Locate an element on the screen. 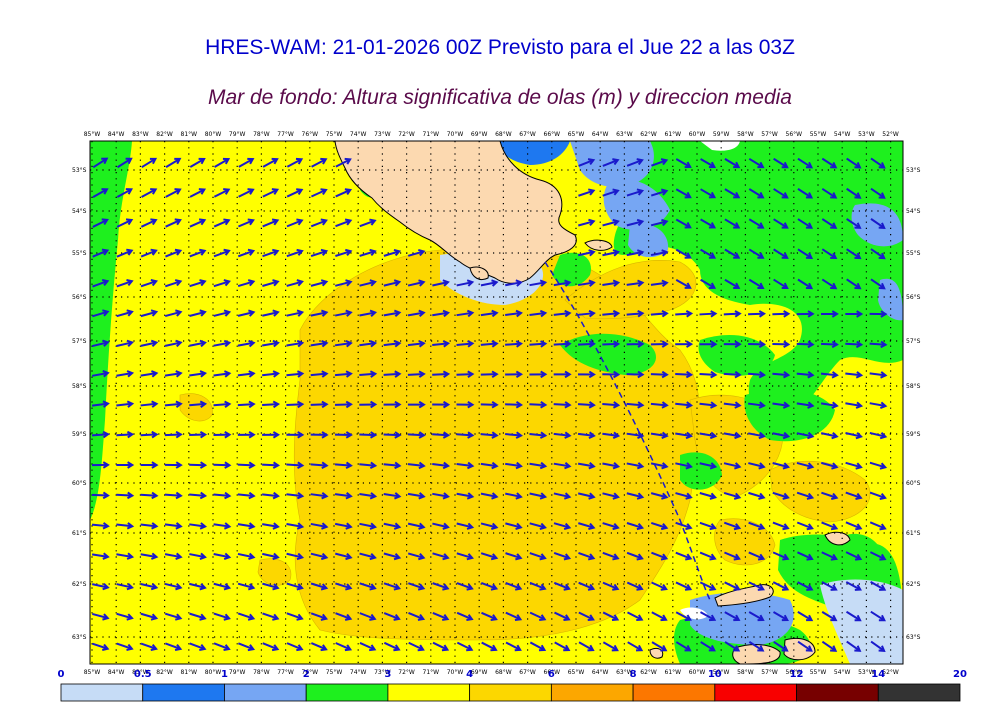  lat-label: 63°S is located at coordinates (79, 637).